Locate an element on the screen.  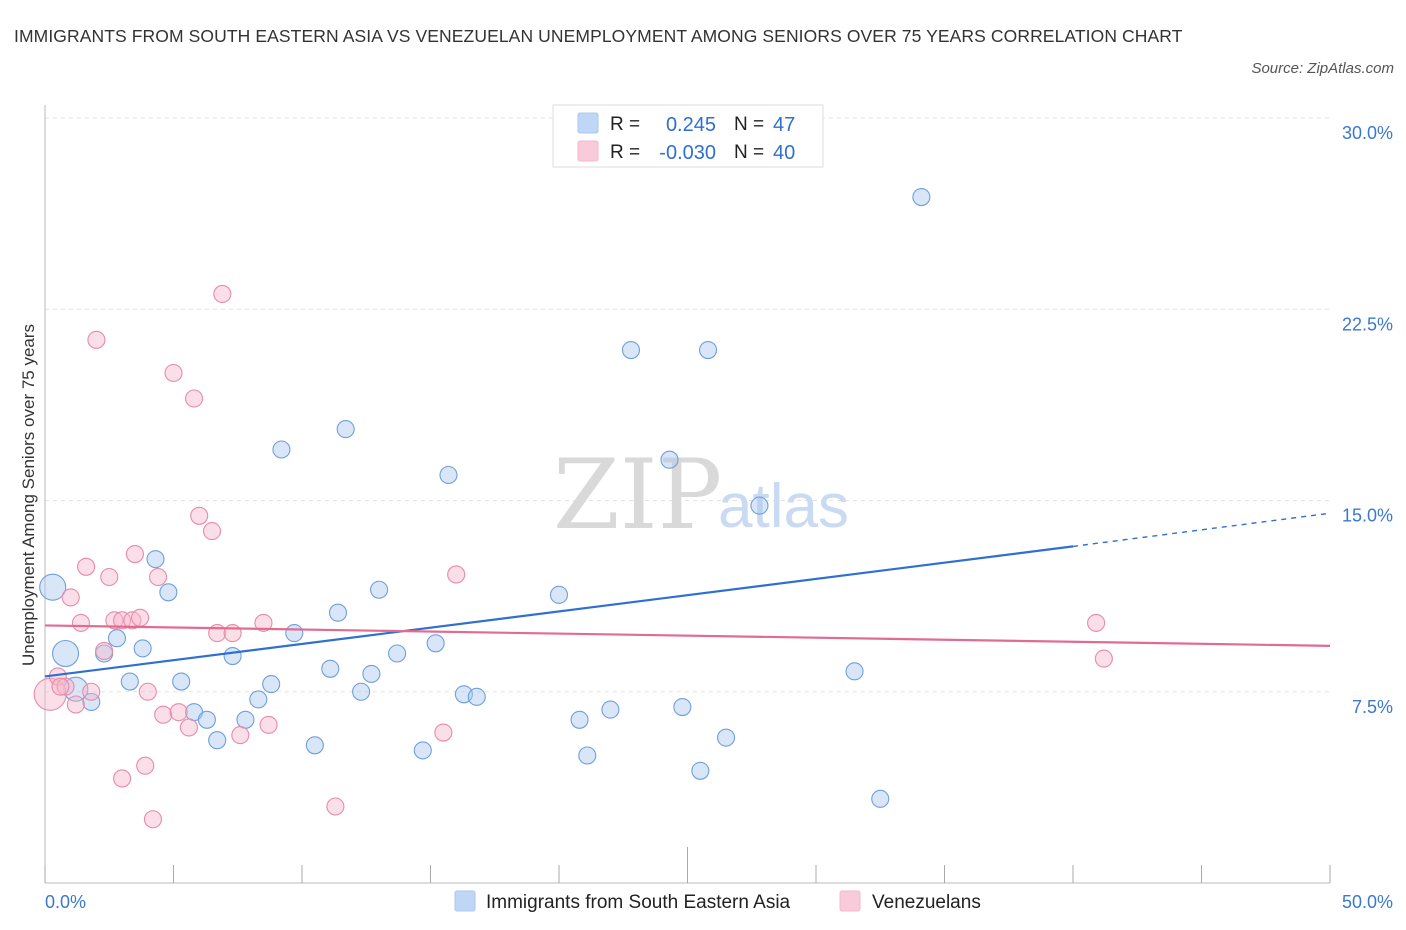
legend-top: R = 0.245 N = 47 R = -0.030 N = 40 is located at coordinates (688, 136).